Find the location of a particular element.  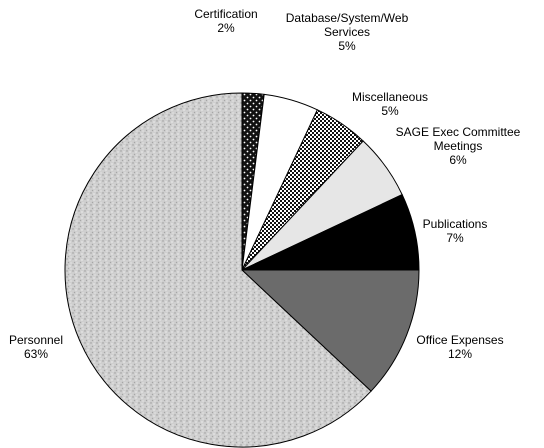

slice-name-line: Meetings is located at coordinates (458, 146).